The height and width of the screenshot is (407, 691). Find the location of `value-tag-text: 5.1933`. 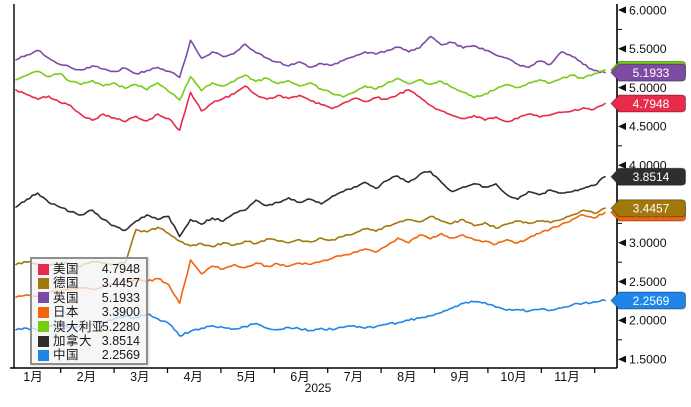

value-tag-text: 5.1933 is located at coordinates (651, 73).